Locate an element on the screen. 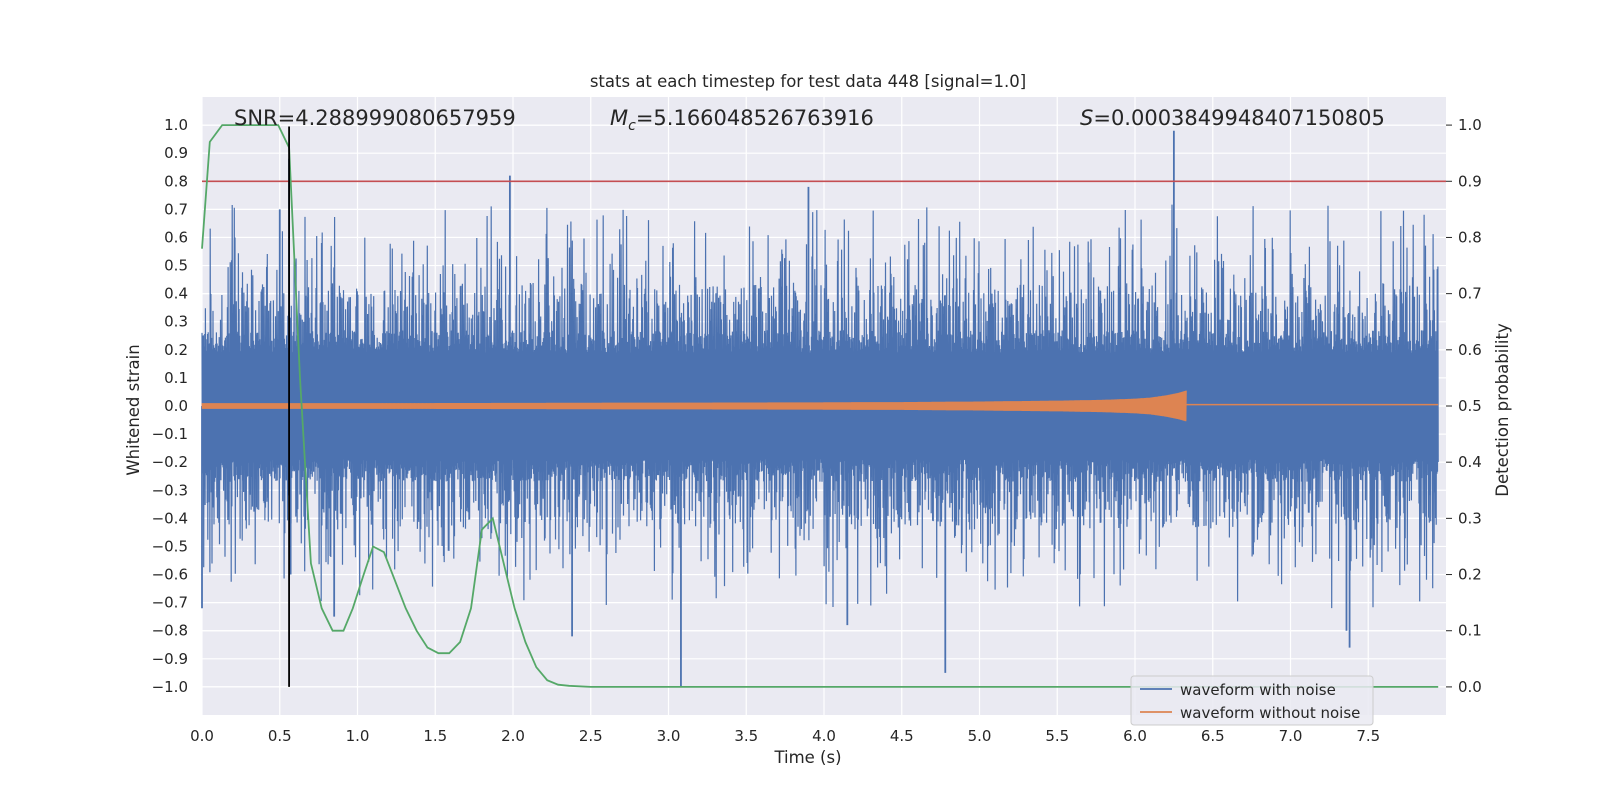 The height and width of the screenshot is (800, 1600). x-tick-label: 0.5 is located at coordinates (280, 736).